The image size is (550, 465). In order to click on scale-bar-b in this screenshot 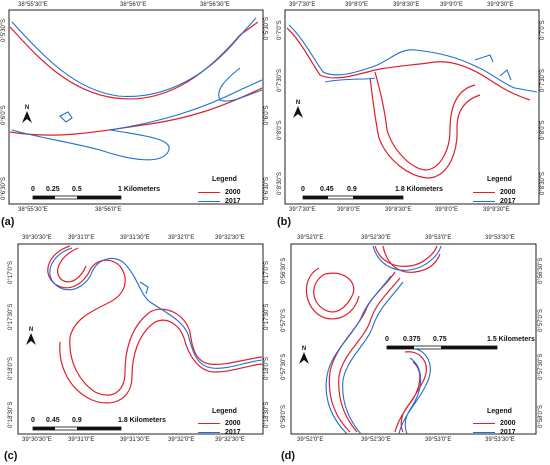, I will do `click(353, 197)`.